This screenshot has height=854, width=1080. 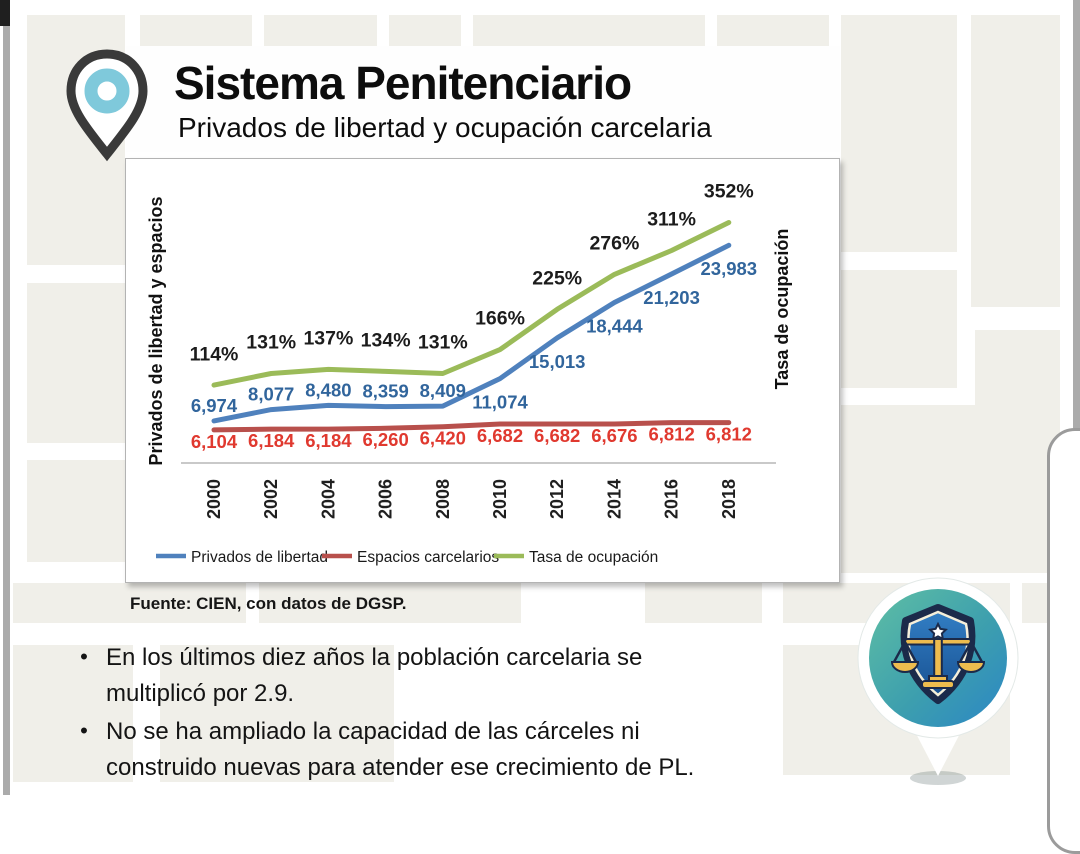 What do you see at coordinates (500, 319) in the screenshot?
I see `data-label: 166%` at bounding box center [500, 319].